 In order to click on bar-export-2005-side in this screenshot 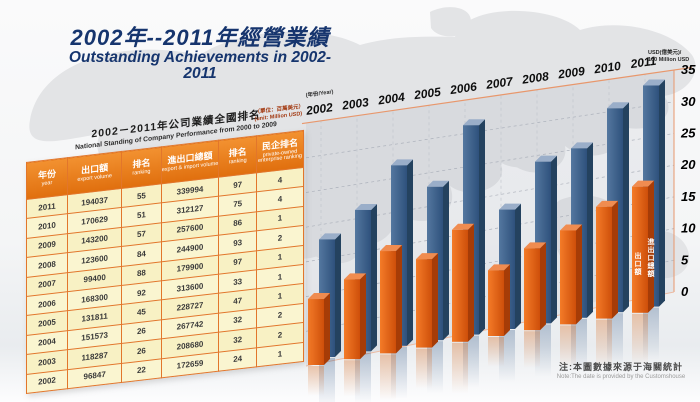, I will do `click(435, 300)`.